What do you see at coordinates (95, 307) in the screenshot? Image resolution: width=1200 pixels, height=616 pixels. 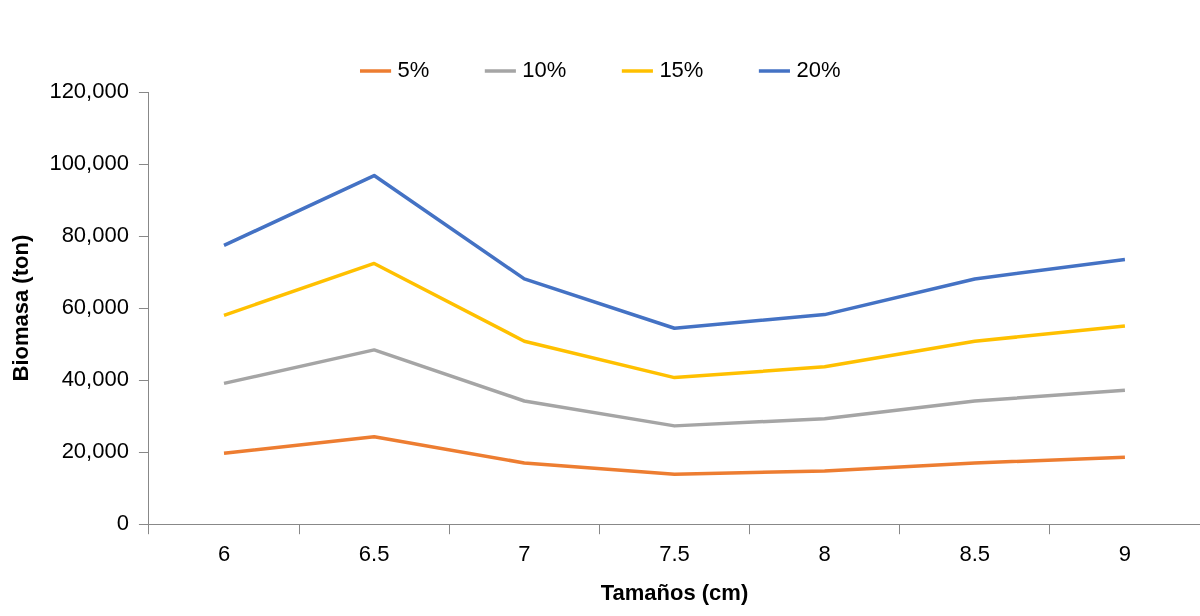 I see `y-tick-label: 60,000` at bounding box center [95, 307].